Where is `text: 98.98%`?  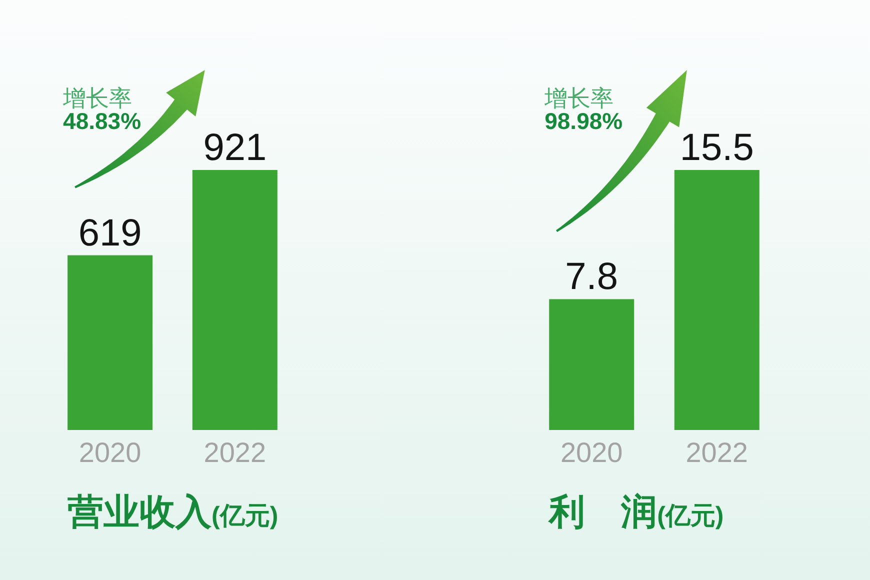 text: 98.98% is located at coordinates (583, 121).